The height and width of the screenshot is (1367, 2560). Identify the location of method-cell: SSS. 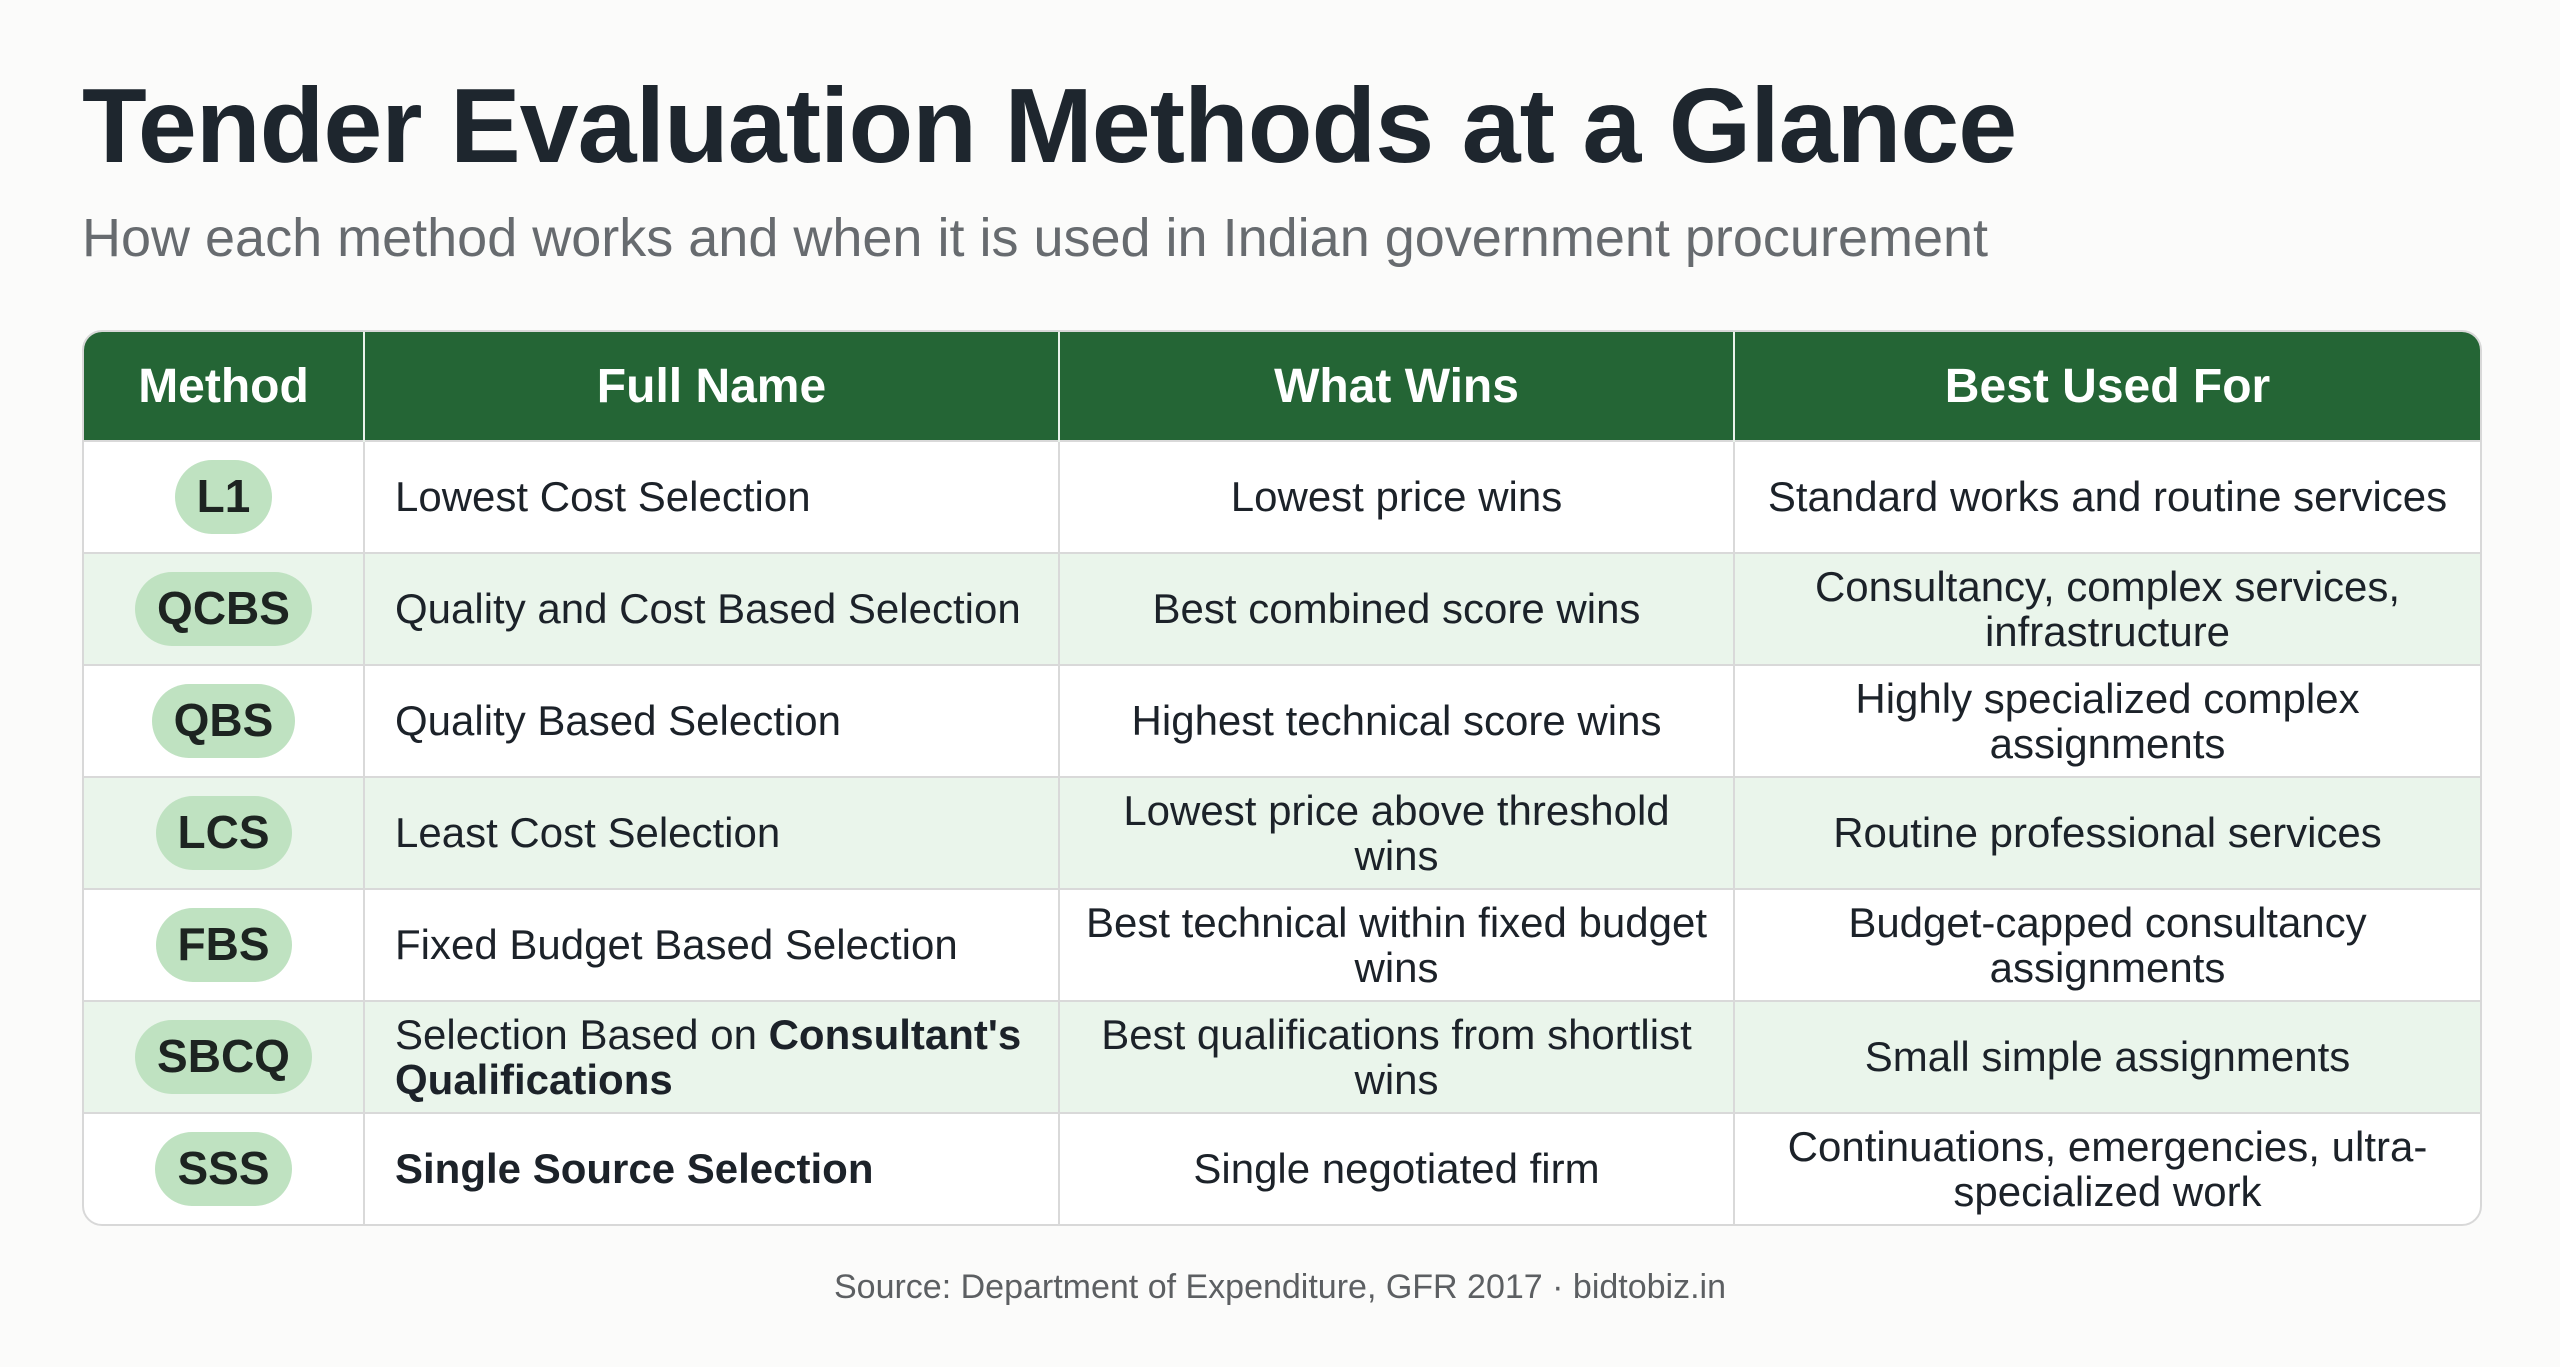
(224, 1168).